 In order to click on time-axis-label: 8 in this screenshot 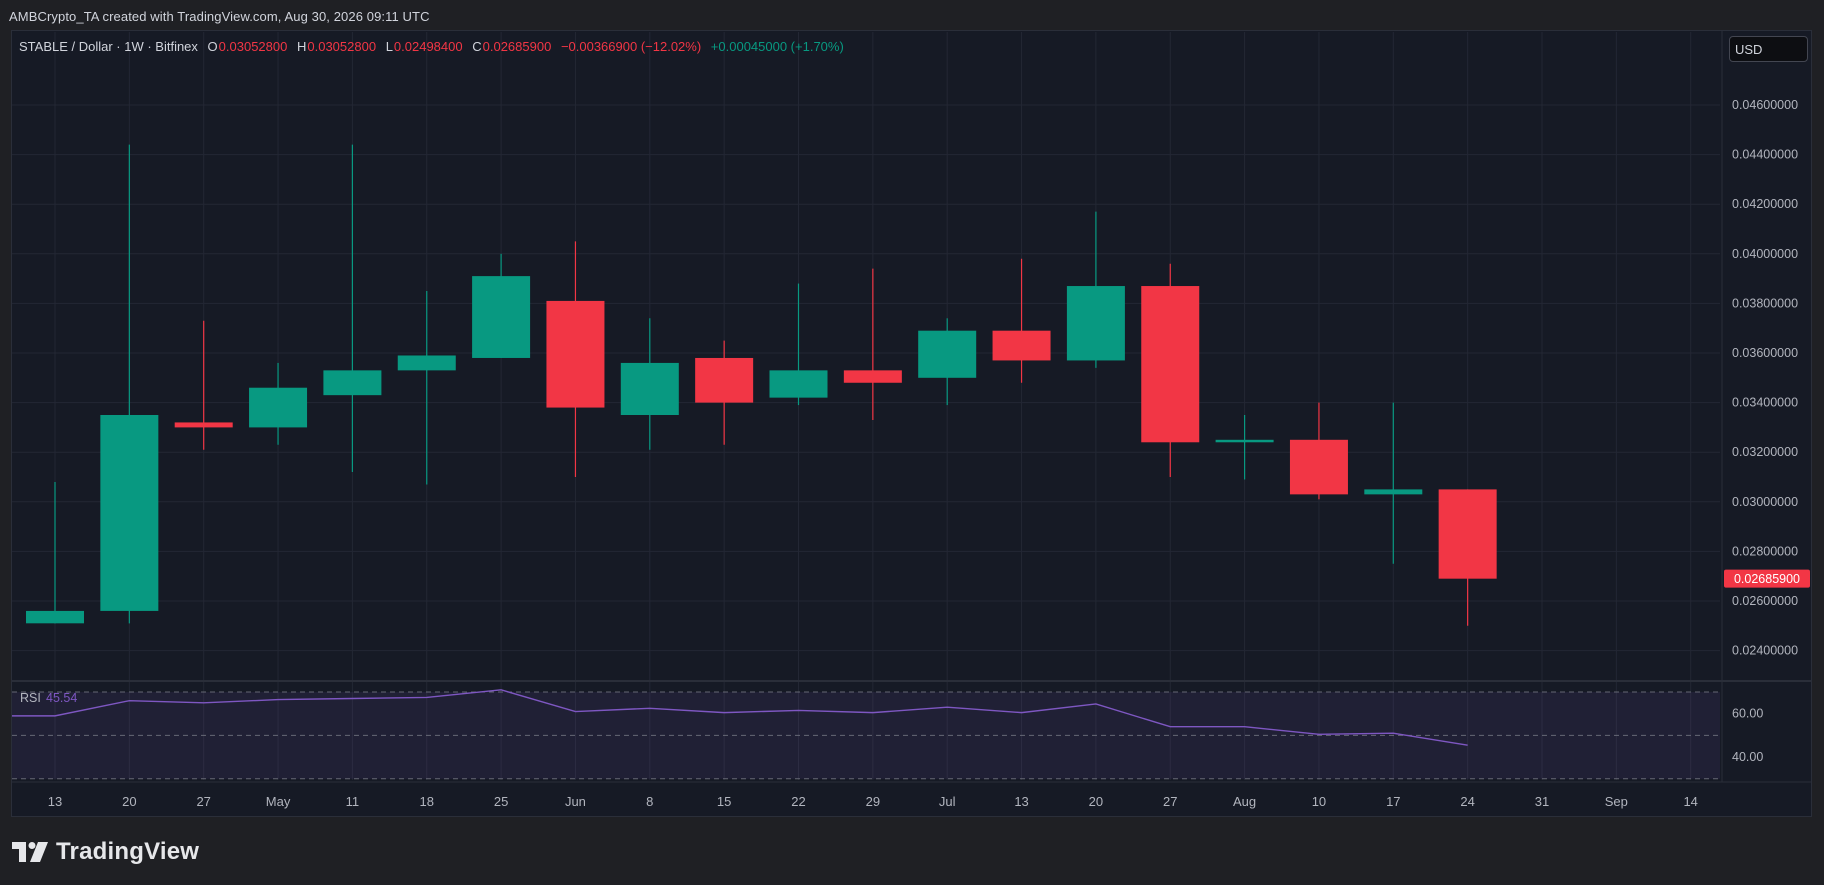, I will do `click(649, 801)`.